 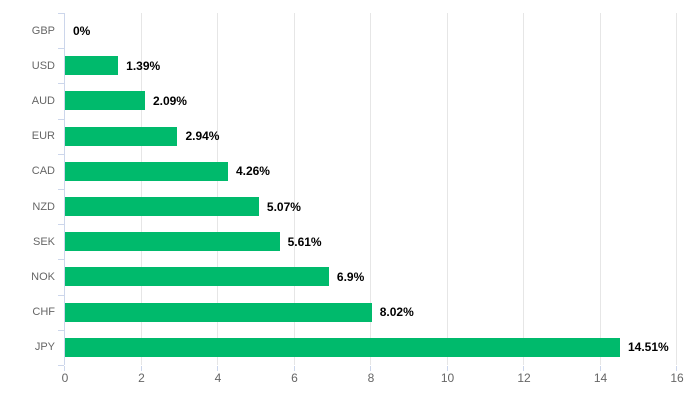 What do you see at coordinates (202, 136) in the screenshot?
I see `bar-value-label: 2.94%` at bounding box center [202, 136].